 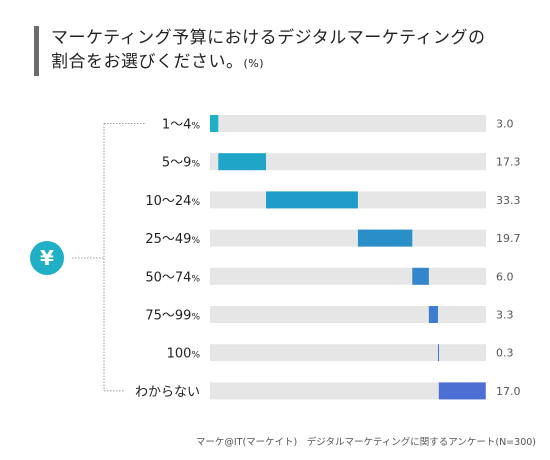 I want to click on chart-title: マーケティング予算におけるデジタルマーケティングの 割合をお選びください。(%), so click(x=292, y=51).